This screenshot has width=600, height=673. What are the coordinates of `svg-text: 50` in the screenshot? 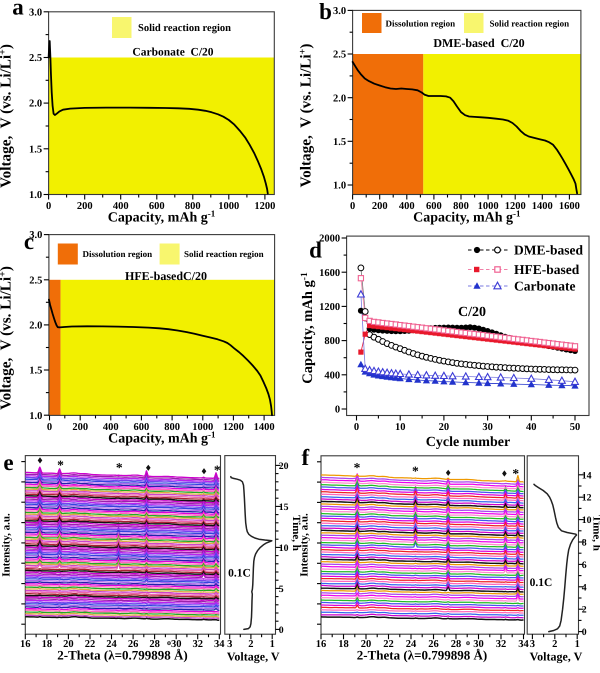 It's located at (575, 427).